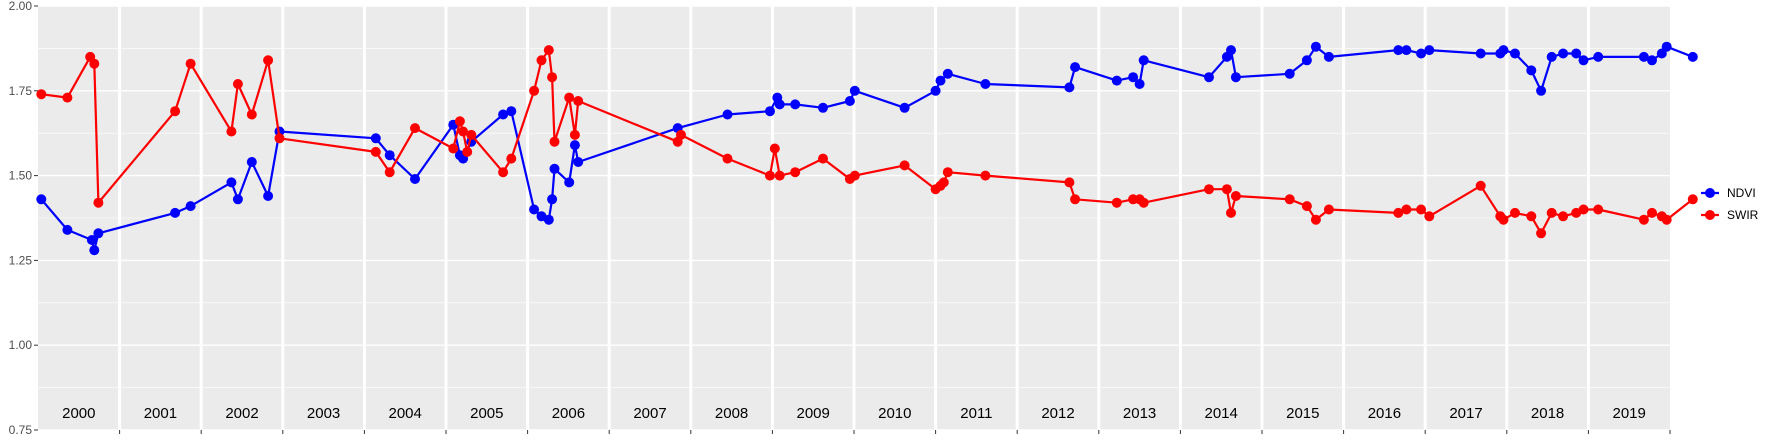 The height and width of the screenshot is (447, 1773). Describe the element at coordinates (1221, 413) in the screenshot. I see `year-label: 2014` at that location.